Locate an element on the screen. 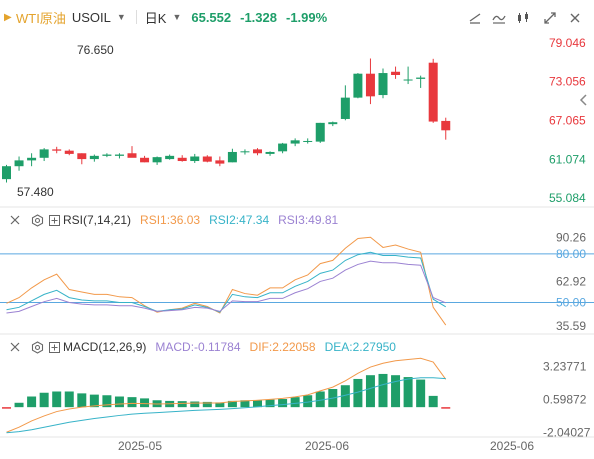  draw-line-icon is located at coordinates (474, 17).